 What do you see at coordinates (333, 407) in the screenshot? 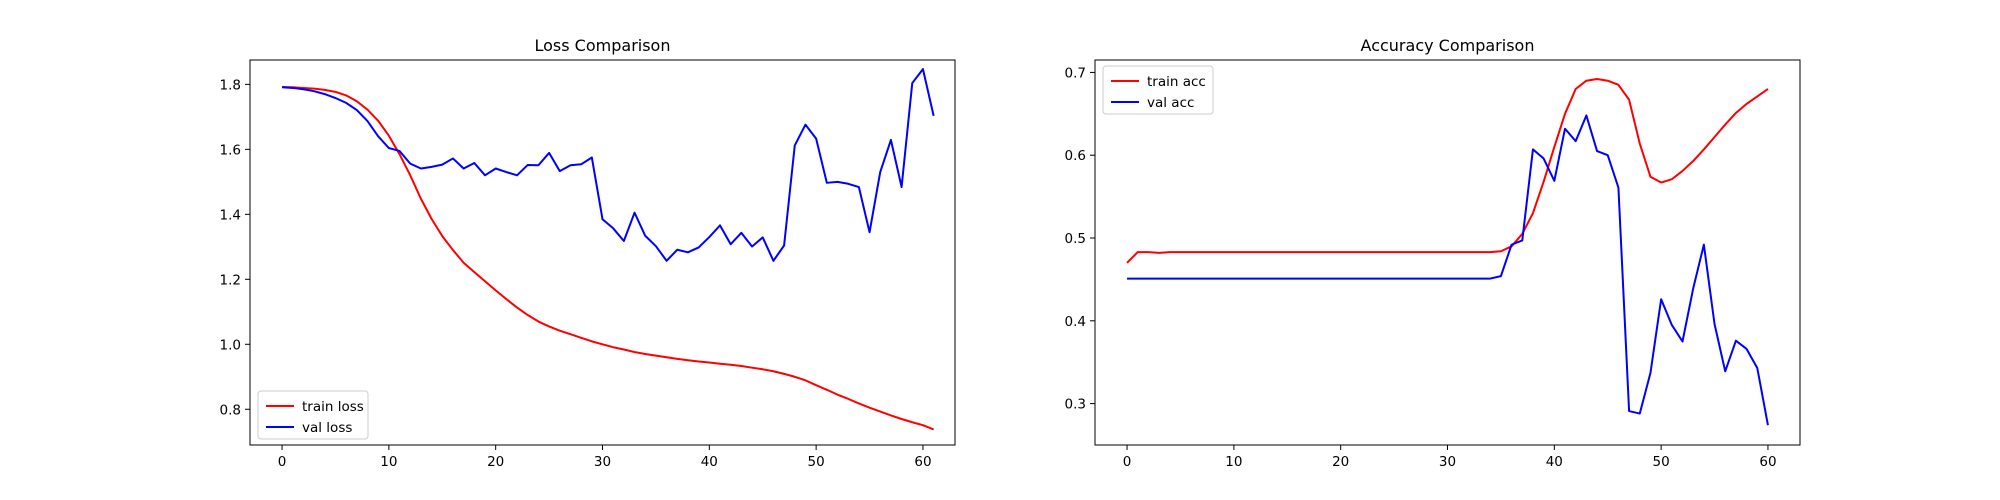
I see `loss-legend-label: train loss` at bounding box center [333, 407].